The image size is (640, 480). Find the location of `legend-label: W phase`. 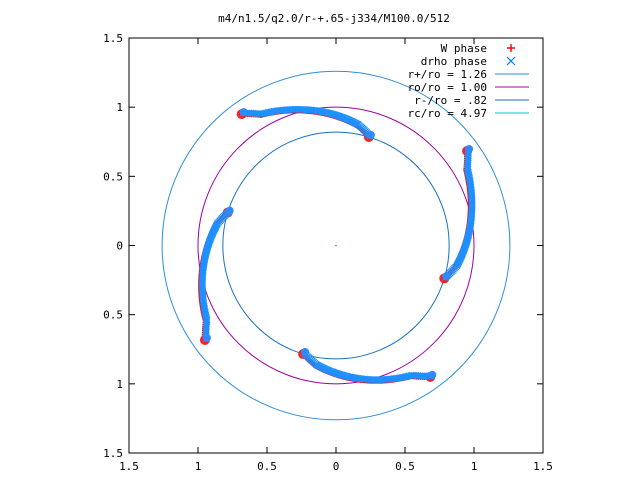

legend-label: W phase is located at coordinates (464, 48).